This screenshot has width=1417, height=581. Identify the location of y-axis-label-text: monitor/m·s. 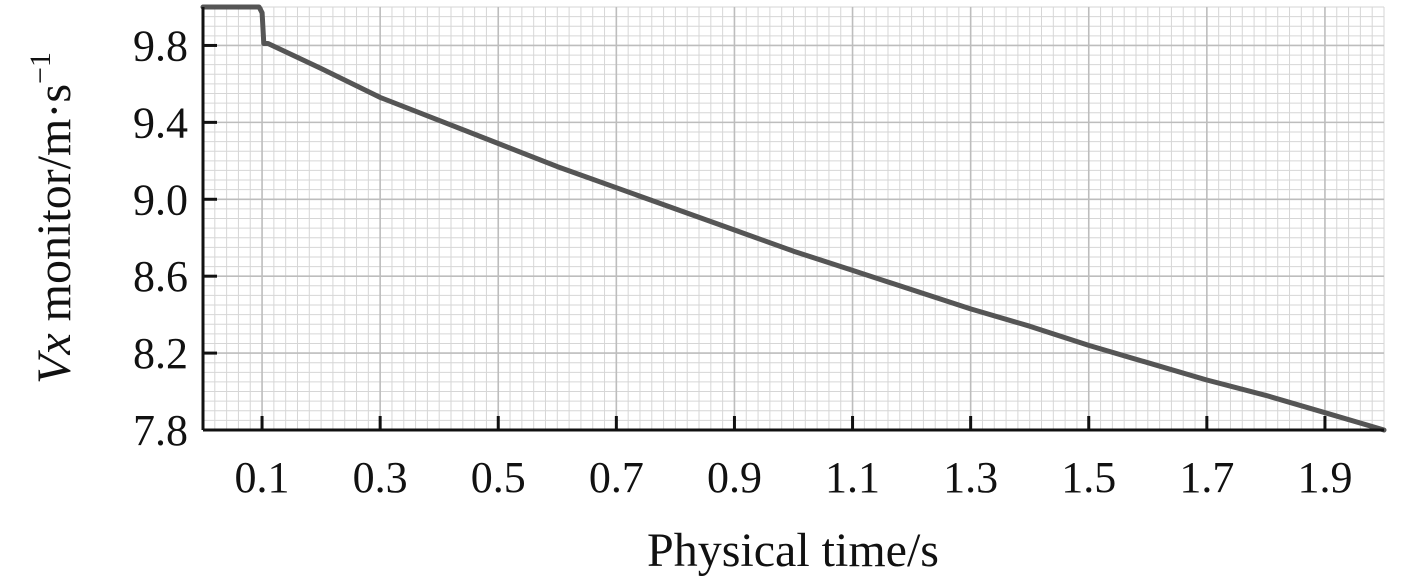
(54, 208).